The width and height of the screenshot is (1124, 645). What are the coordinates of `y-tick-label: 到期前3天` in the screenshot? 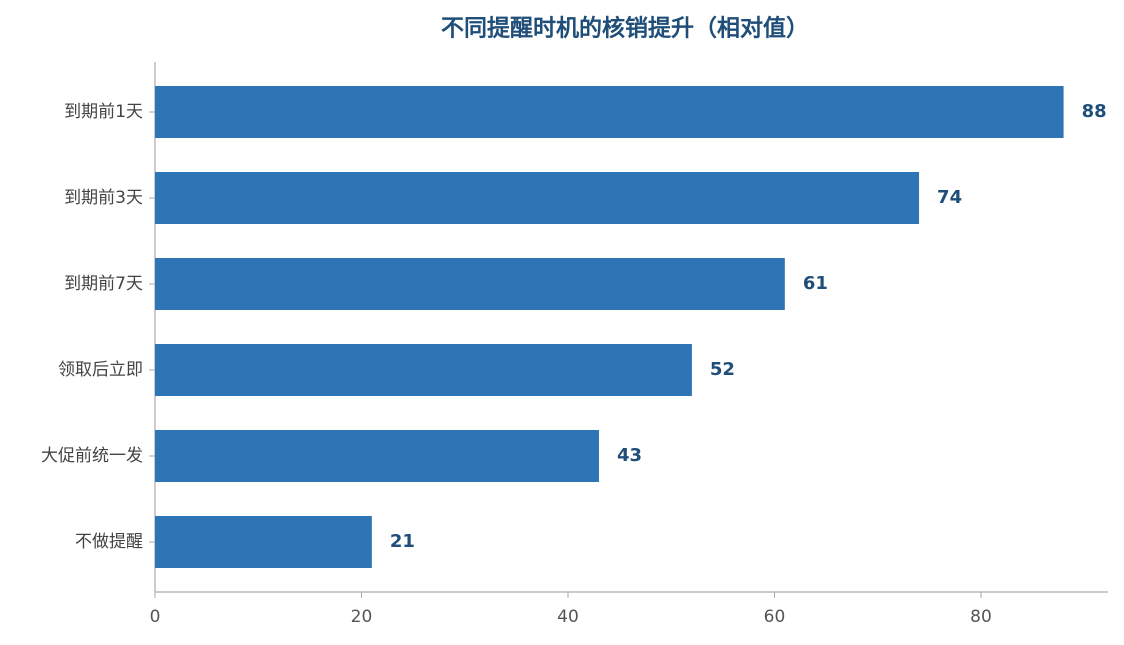 It's located at (103, 198).